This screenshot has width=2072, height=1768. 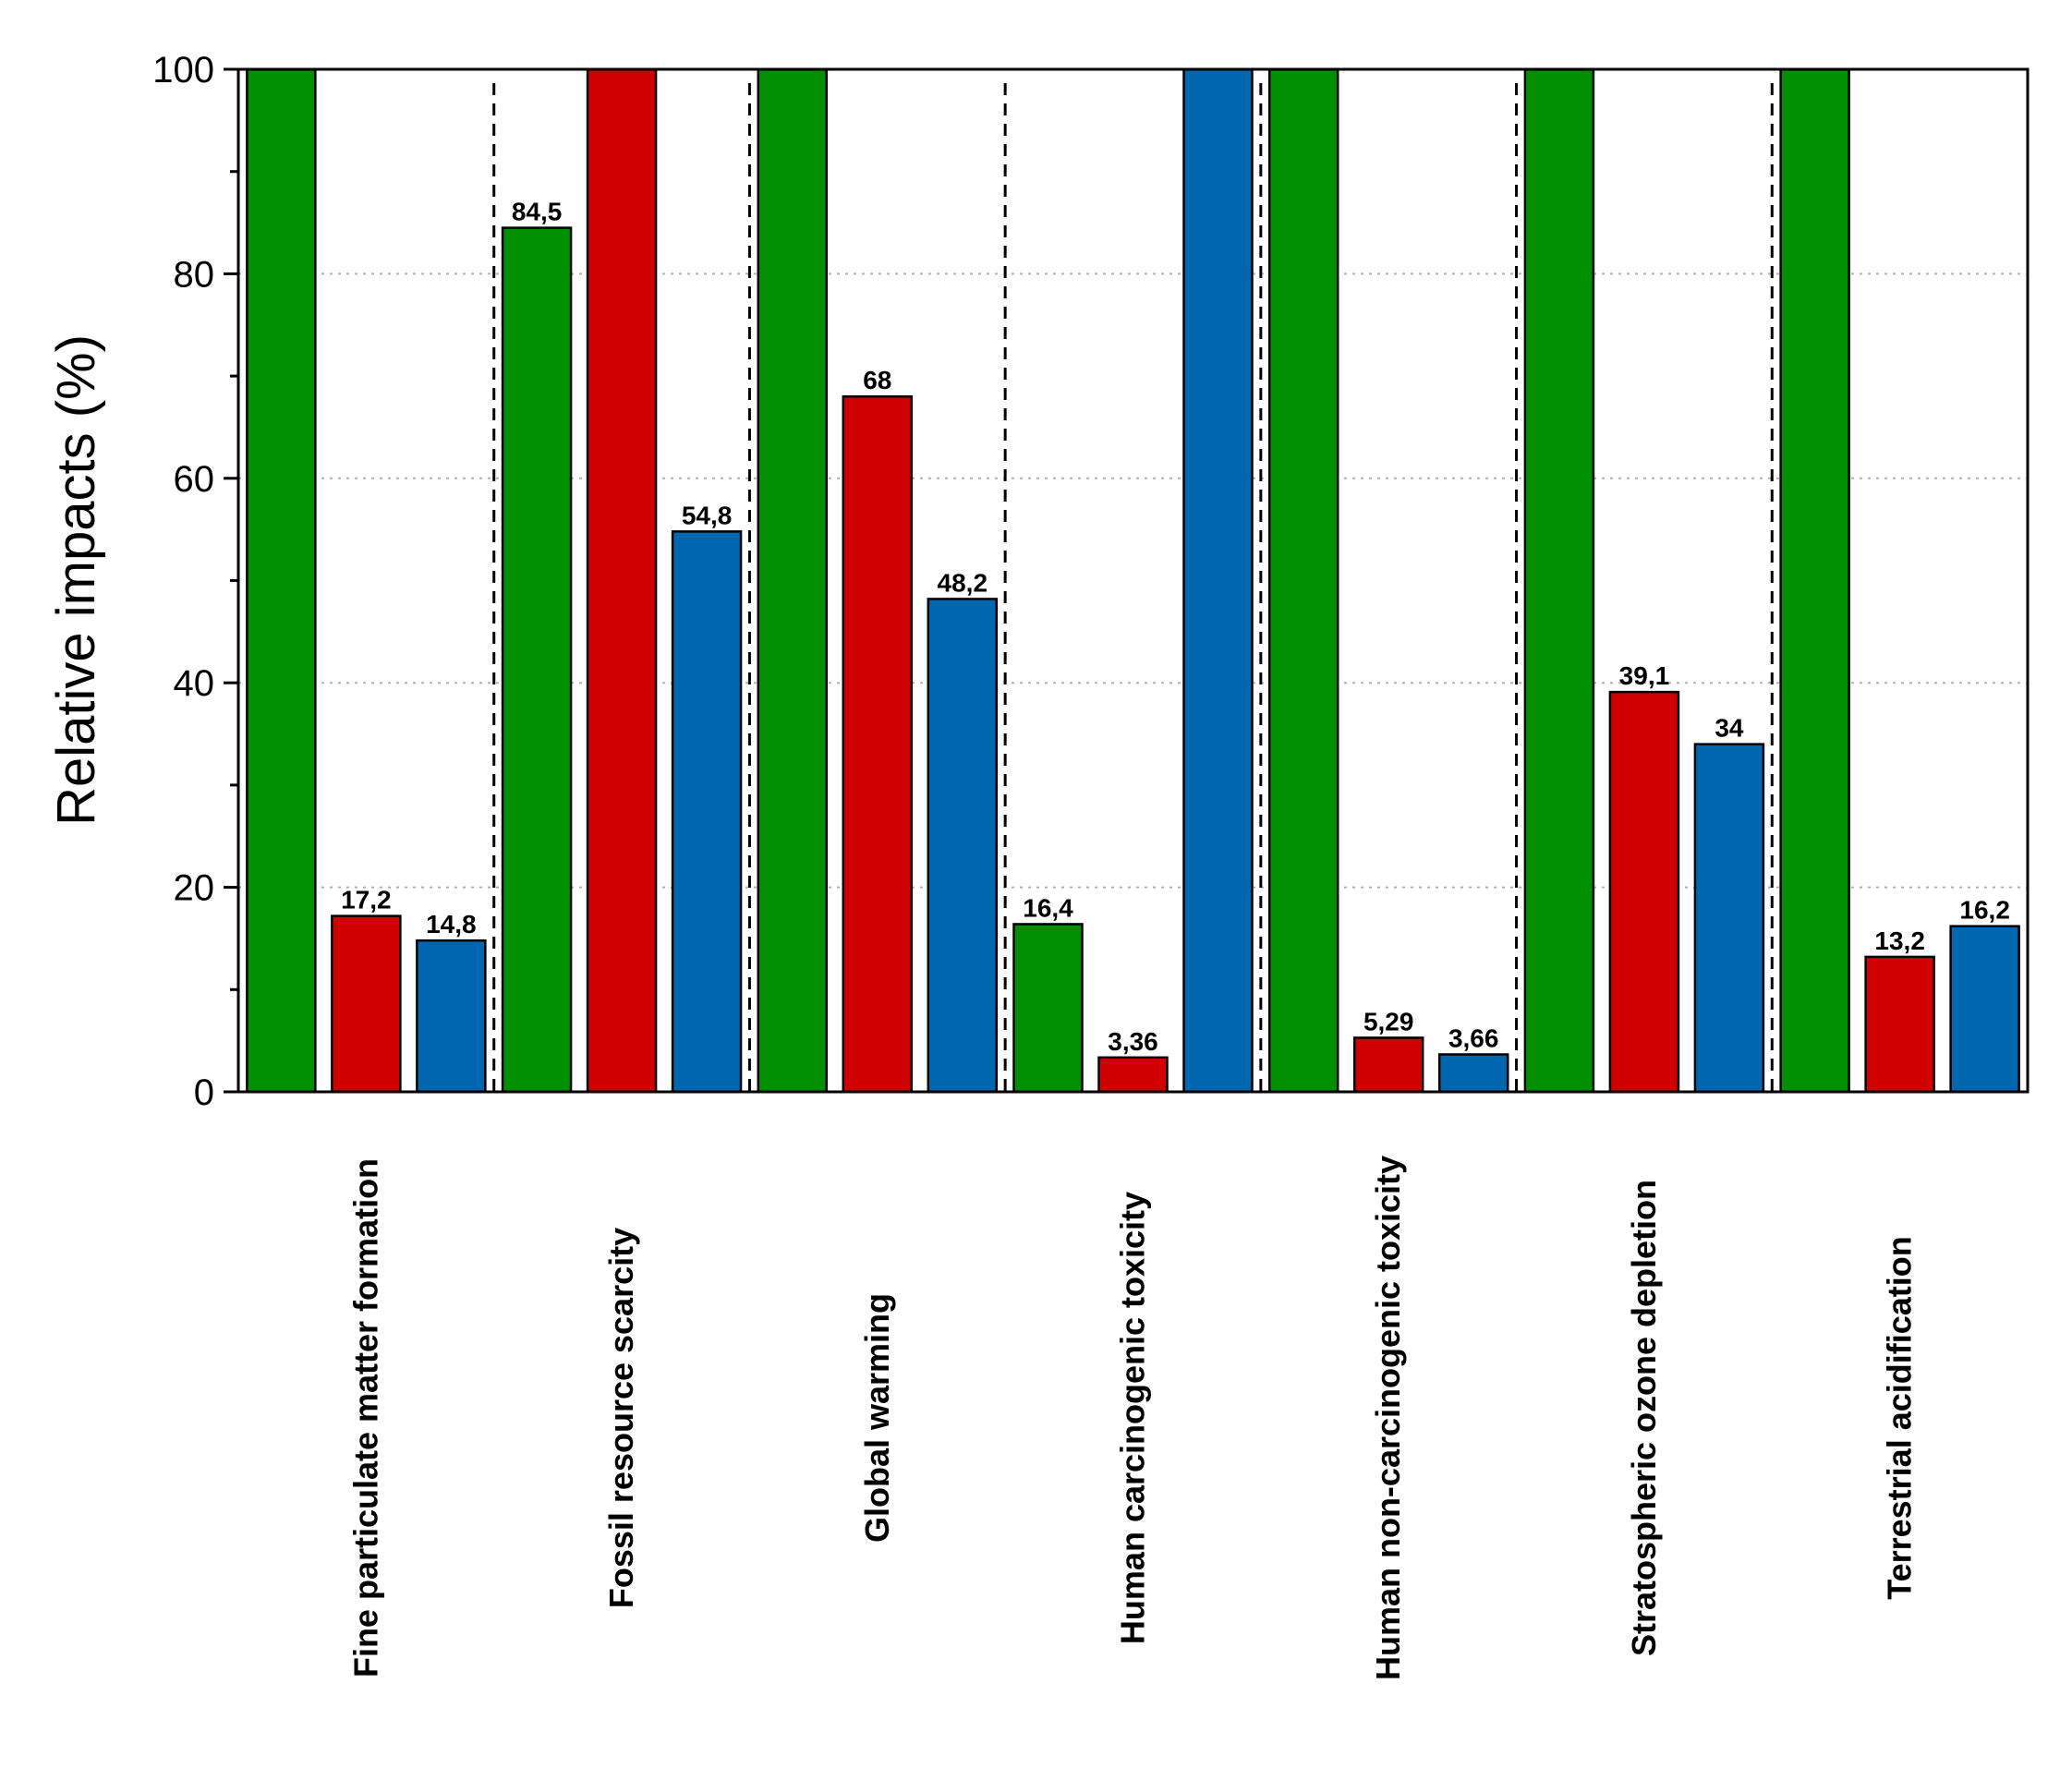 I want to click on y-tick-label: 60, so click(x=194, y=479).